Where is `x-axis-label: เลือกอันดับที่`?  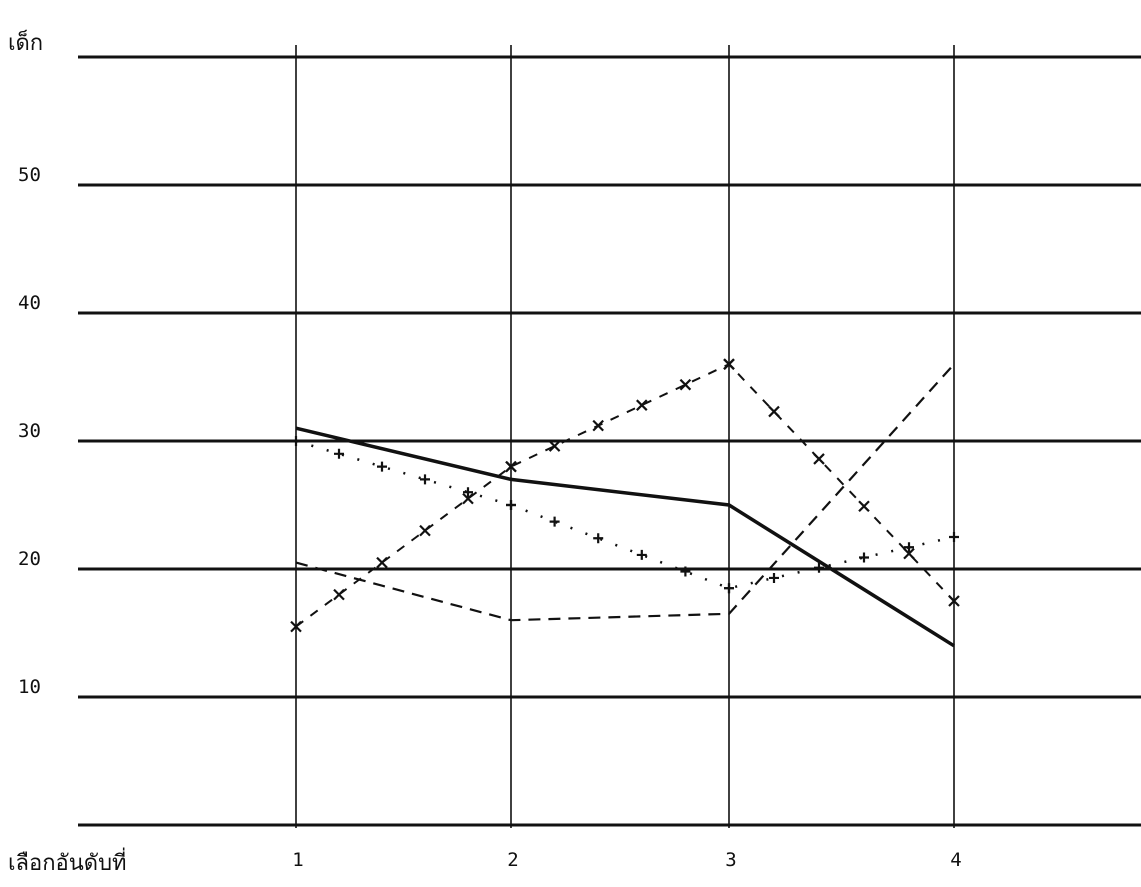
x-axis-label: เลือกอันดับที่ is located at coordinates (67, 861).